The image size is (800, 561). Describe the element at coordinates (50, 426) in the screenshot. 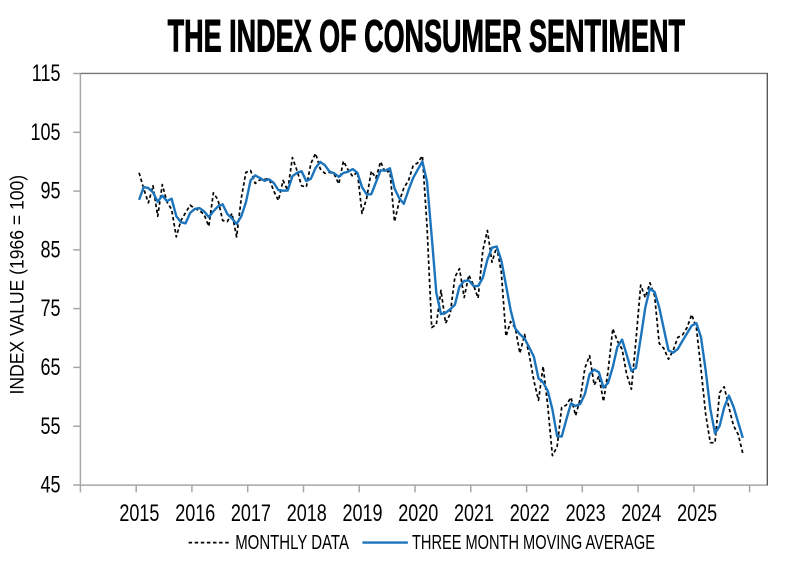

I see `svg-text: 55` at that location.